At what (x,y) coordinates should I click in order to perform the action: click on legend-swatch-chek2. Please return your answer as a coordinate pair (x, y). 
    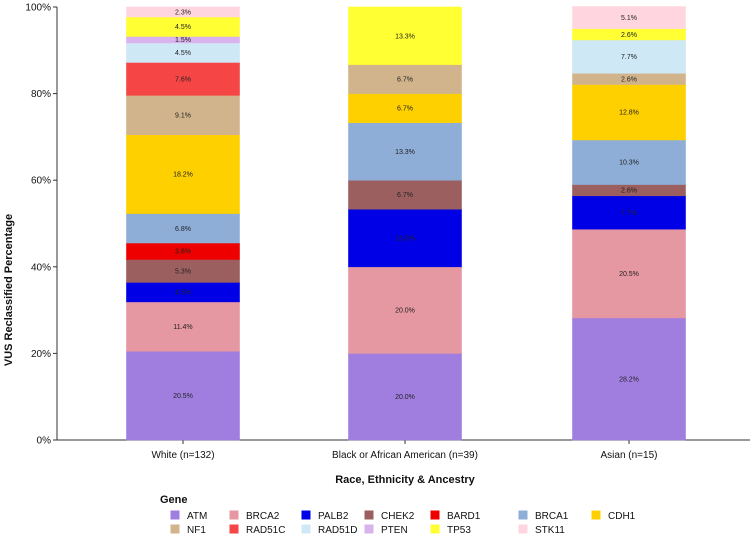
    Looking at the image, I should click on (369, 515).